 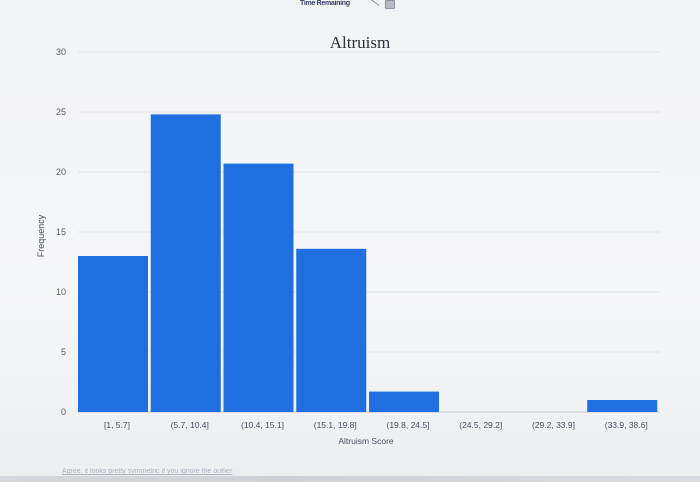 What do you see at coordinates (360, 42) in the screenshot?
I see `chart-title: Altruism` at bounding box center [360, 42].